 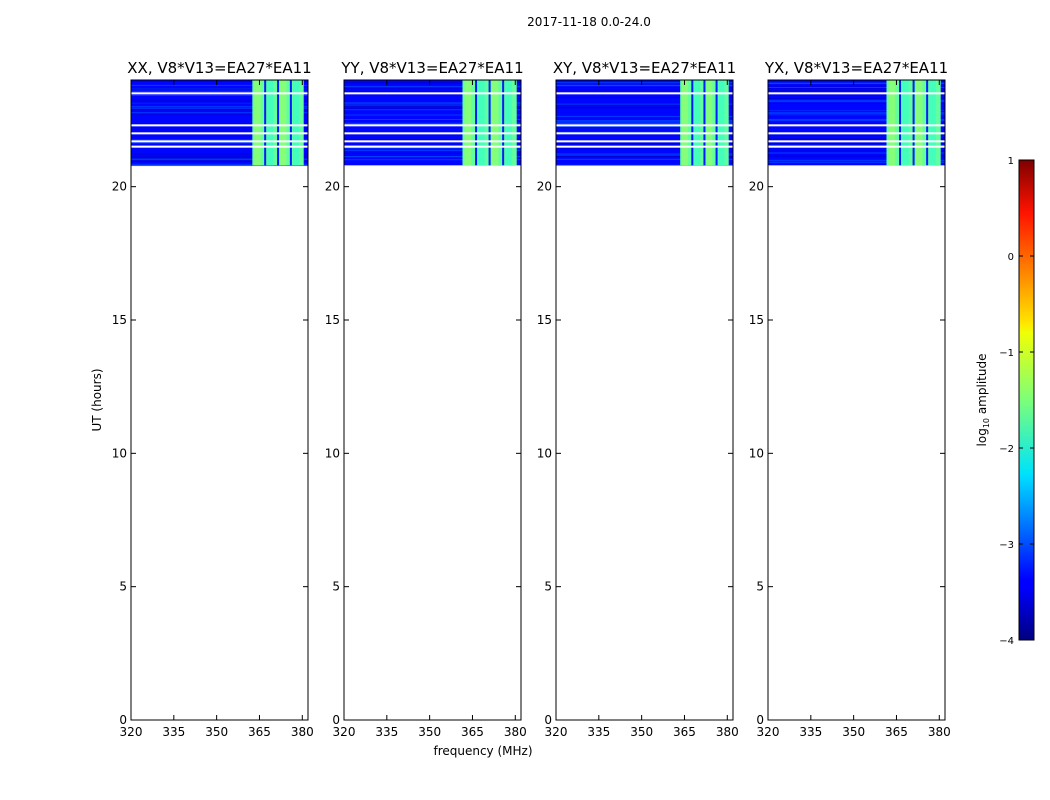 I want to click on colorbar-tick-label: −4, so click(x=1006, y=641).